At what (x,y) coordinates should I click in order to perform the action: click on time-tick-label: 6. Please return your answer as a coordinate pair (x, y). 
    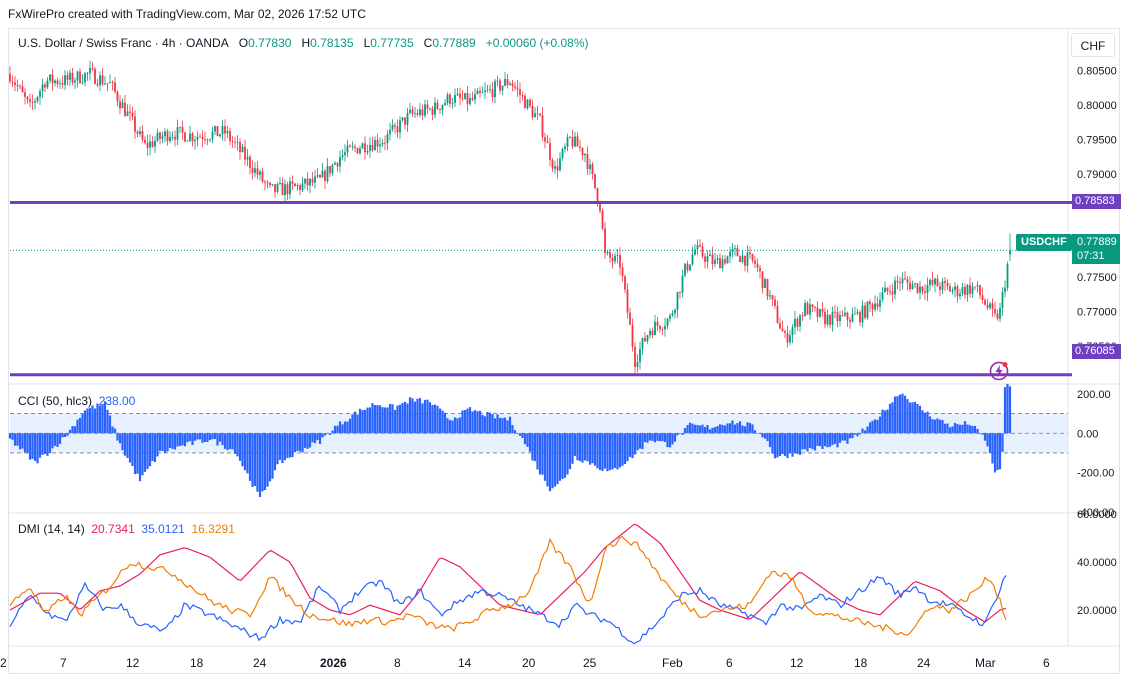
    Looking at the image, I should click on (1046, 663).